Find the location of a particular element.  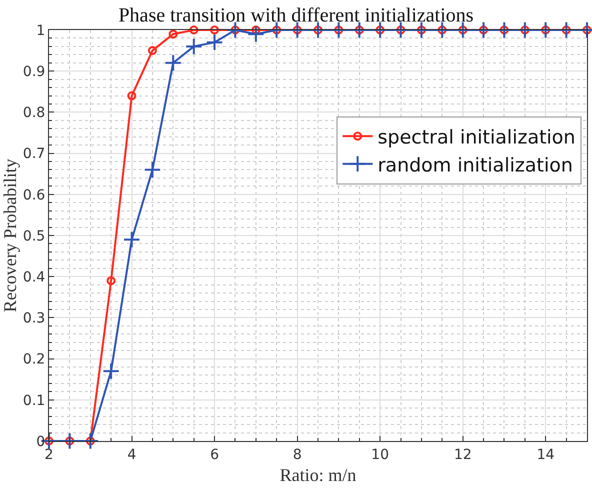

y-tick-label: 0.7 is located at coordinates (34, 154).